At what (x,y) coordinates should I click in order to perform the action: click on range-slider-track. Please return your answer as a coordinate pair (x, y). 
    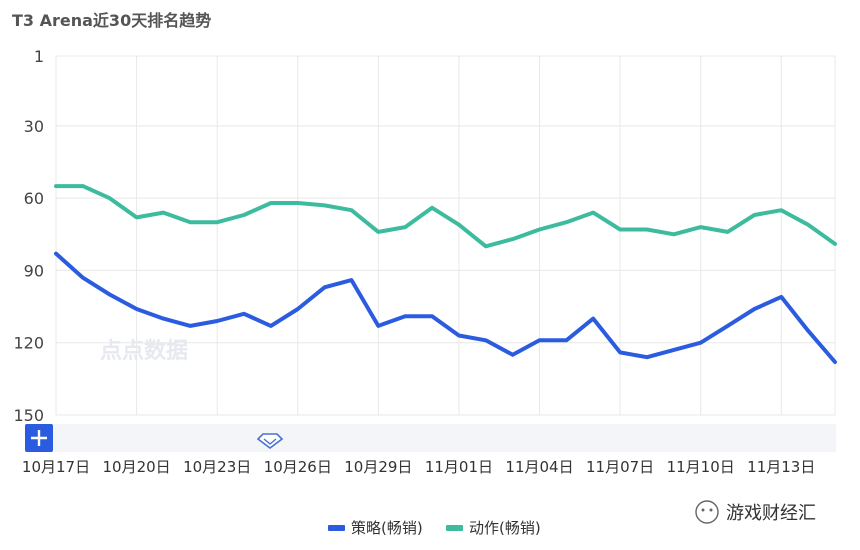
    Looking at the image, I should click on (430, 438).